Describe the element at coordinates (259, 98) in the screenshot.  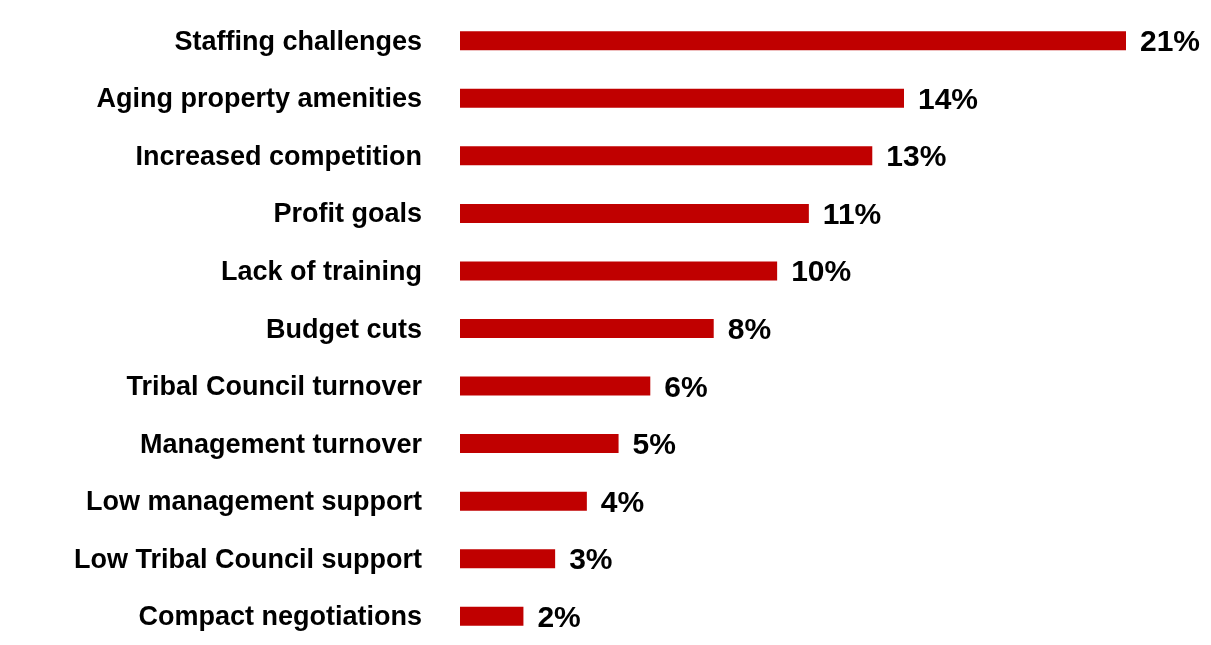
I see `y-tick-label: Aging property amenities` at that location.